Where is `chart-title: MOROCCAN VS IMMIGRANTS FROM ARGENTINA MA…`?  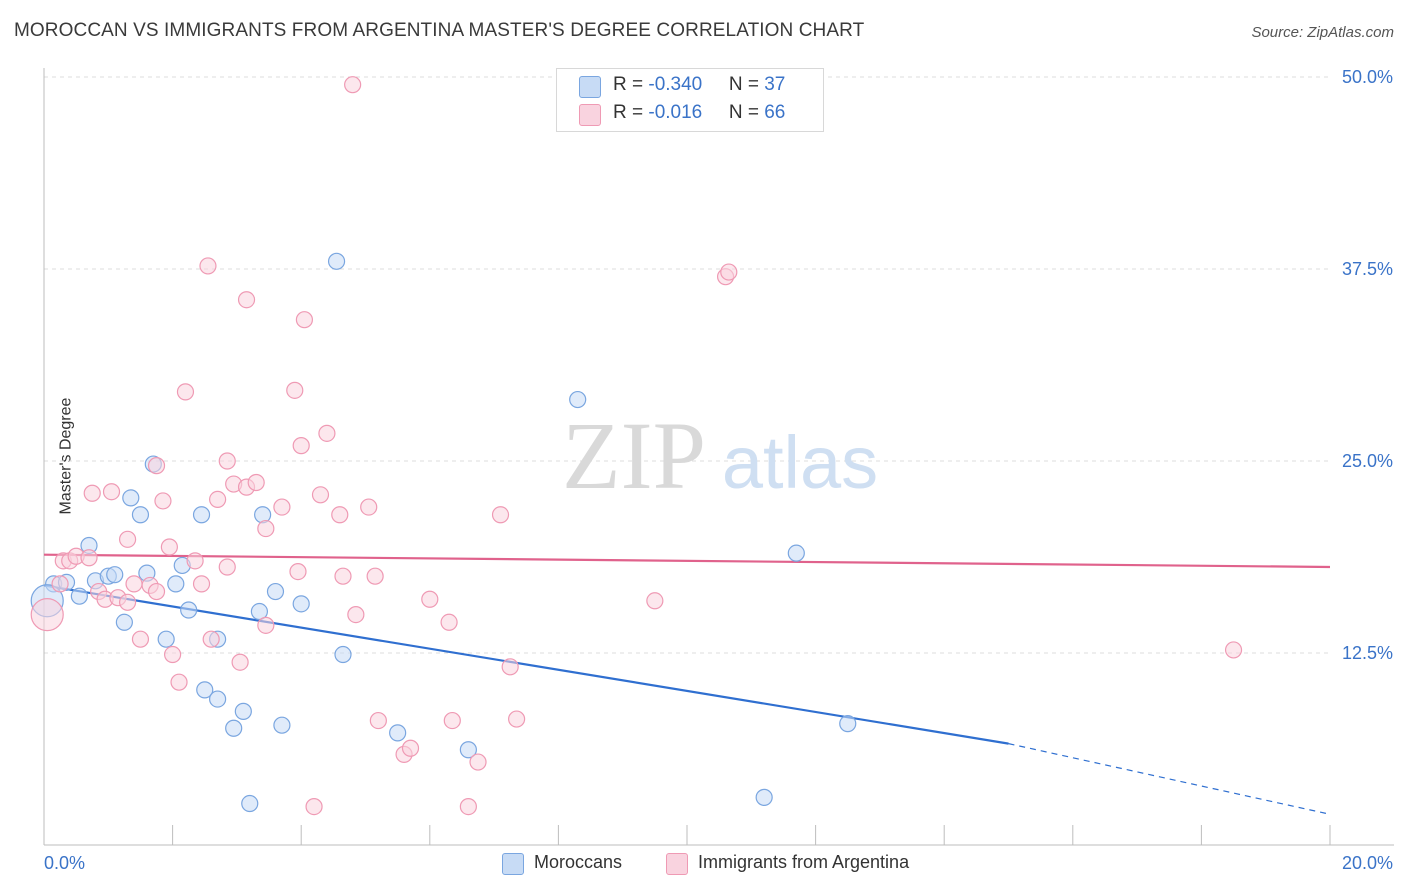
chart-title: MOROCCAN VS IMMIGRANTS FROM ARGENTINA MA… is located at coordinates (439, 30).